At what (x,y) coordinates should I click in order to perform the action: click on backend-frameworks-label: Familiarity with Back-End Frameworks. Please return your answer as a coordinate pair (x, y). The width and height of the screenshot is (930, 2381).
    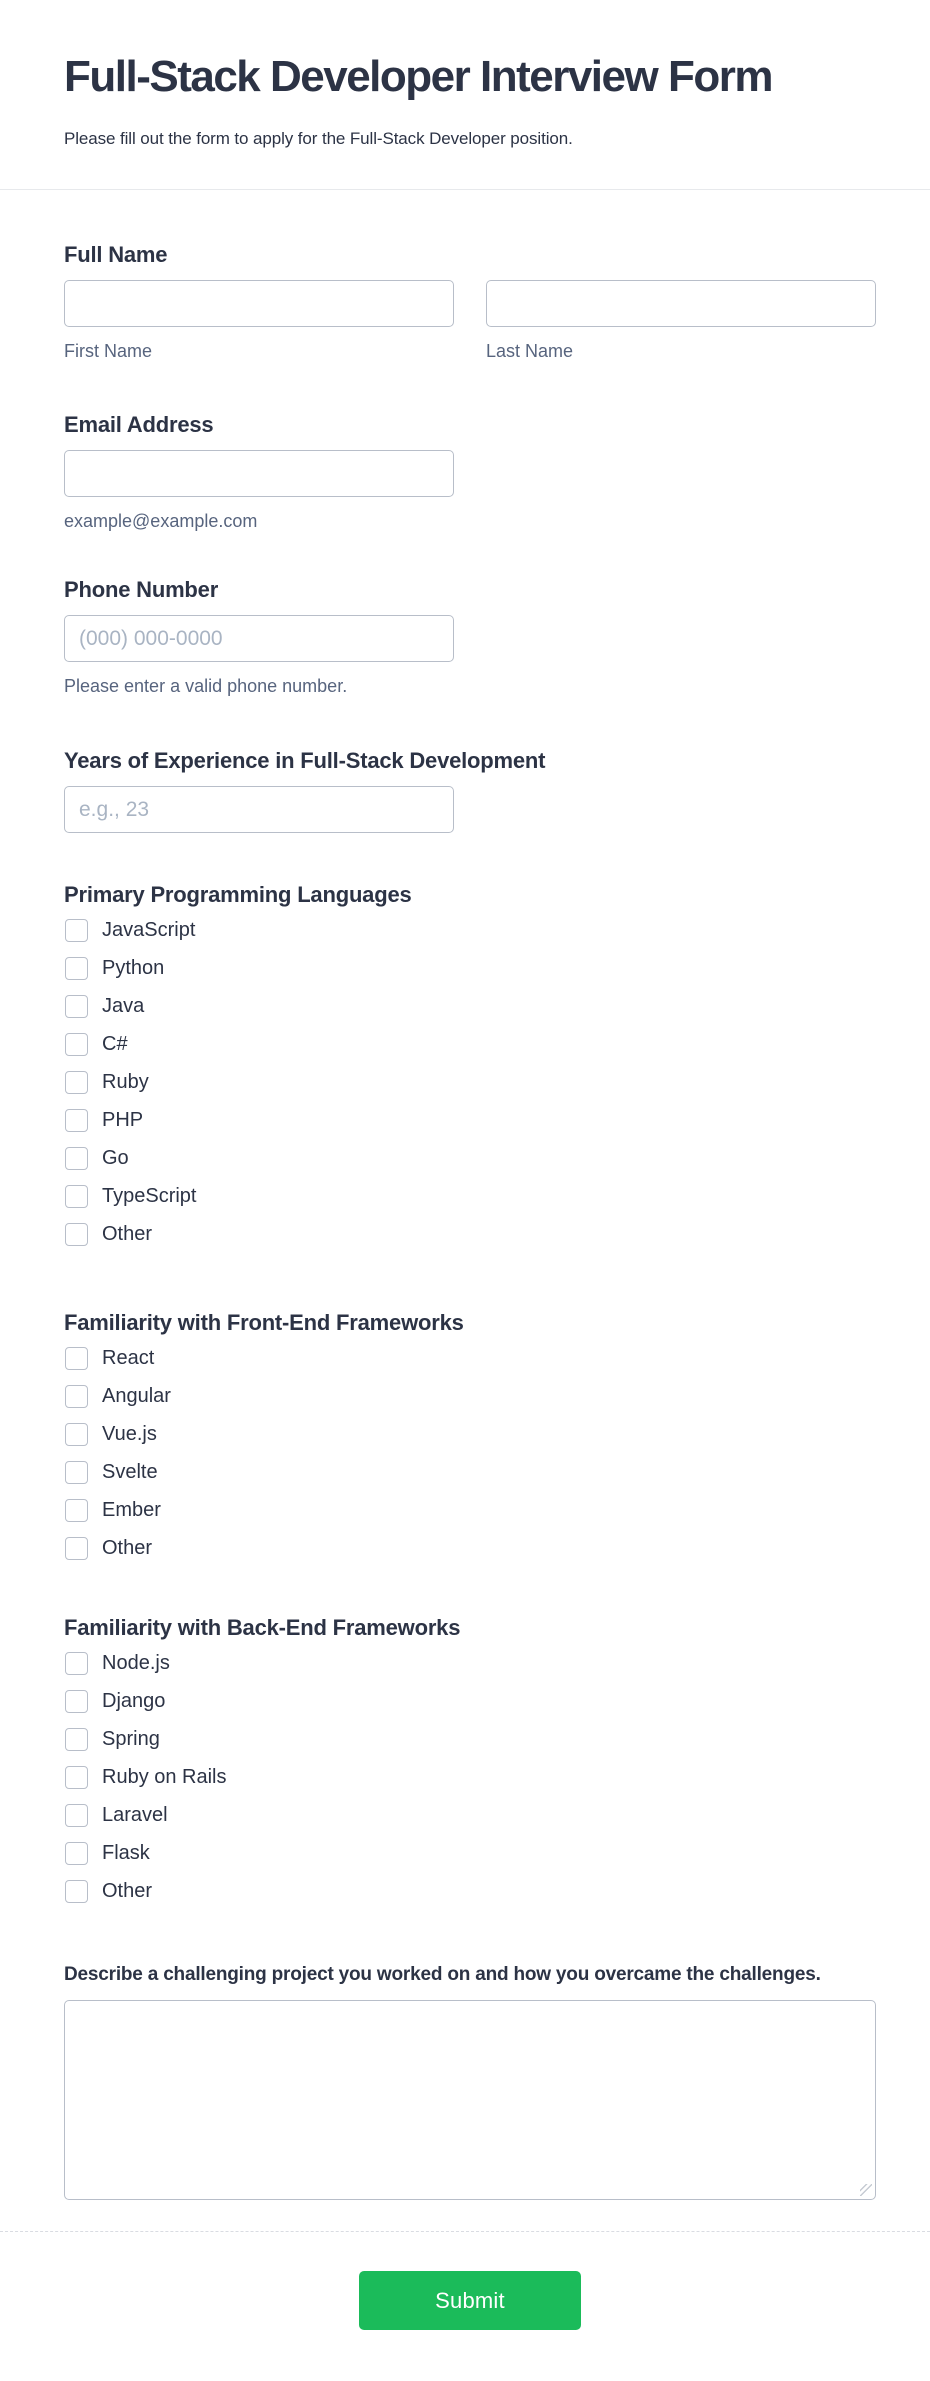
    Looking at the image, I should click on (262, 1627).